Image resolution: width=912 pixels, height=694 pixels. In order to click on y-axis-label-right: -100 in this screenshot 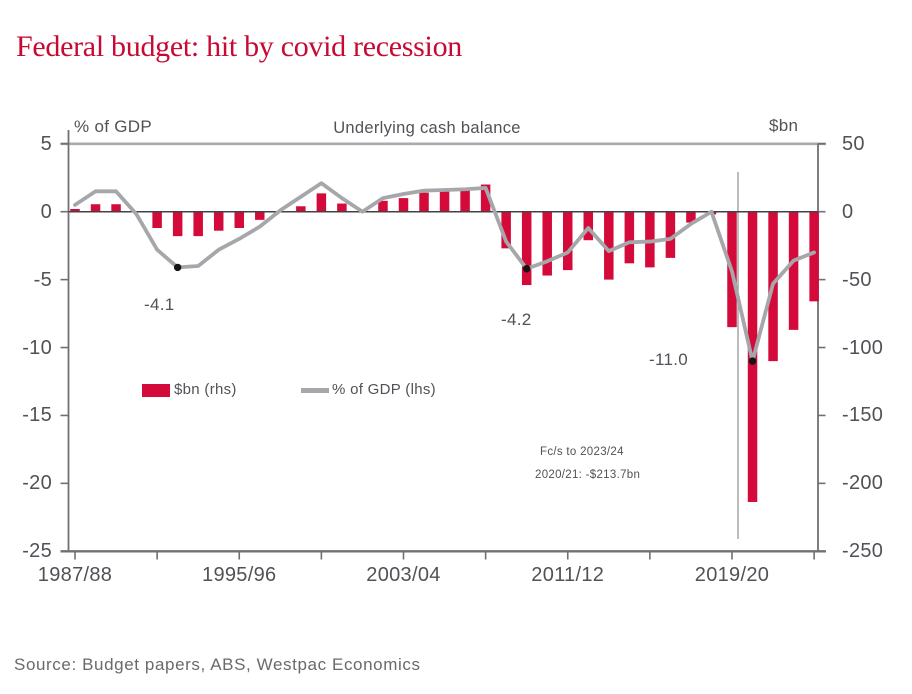, I will do `click(863, 347)`.